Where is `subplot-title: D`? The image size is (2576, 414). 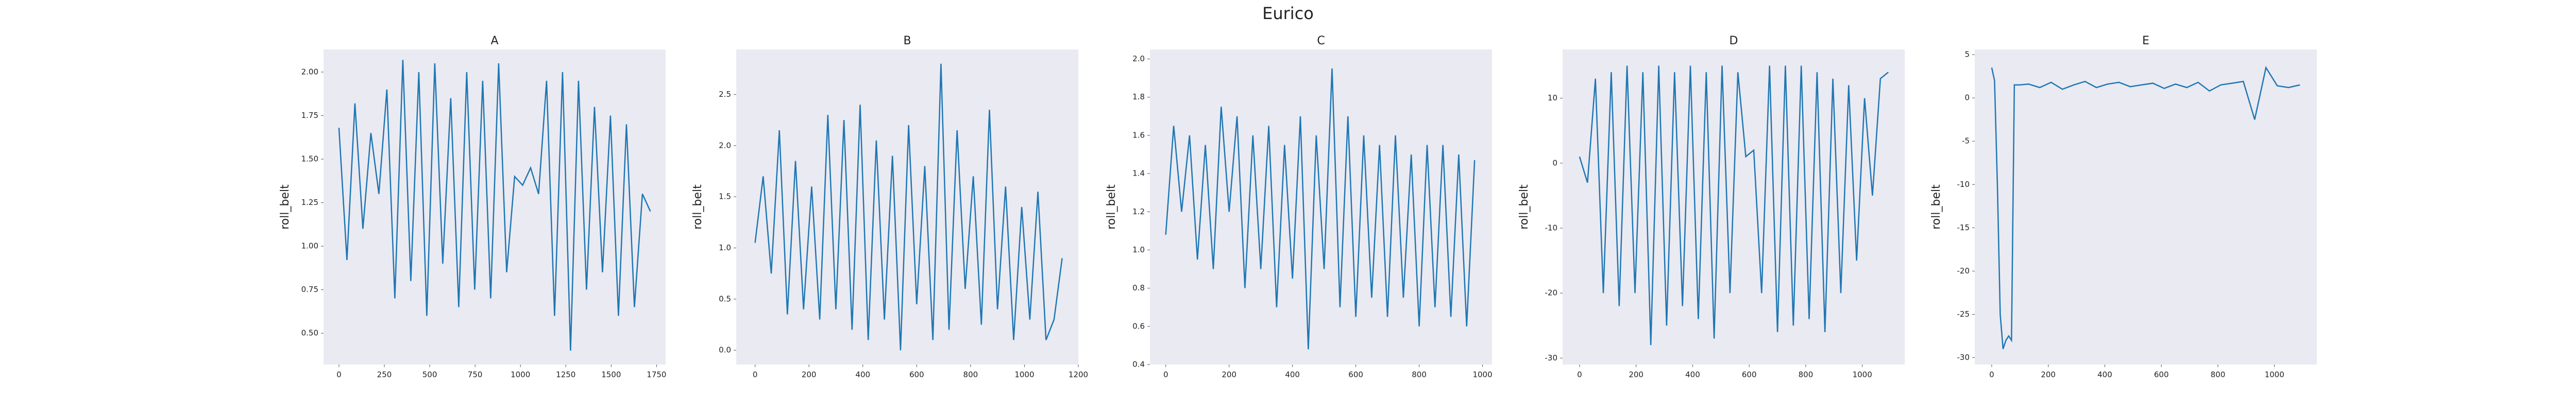 subplot-title: D is located at coordinates (1734, 41).